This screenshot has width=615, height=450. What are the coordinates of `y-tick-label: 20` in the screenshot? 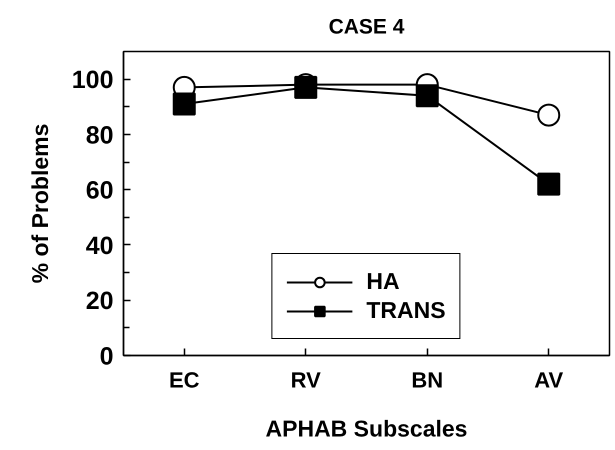 It's located at (100, 301).